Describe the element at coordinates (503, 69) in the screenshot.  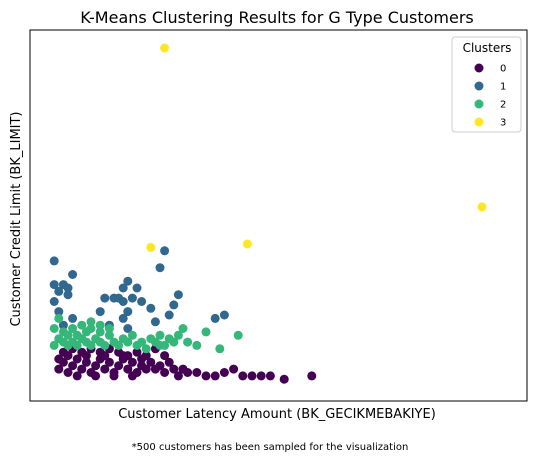
I see `legend-label-0: 0` at that location.